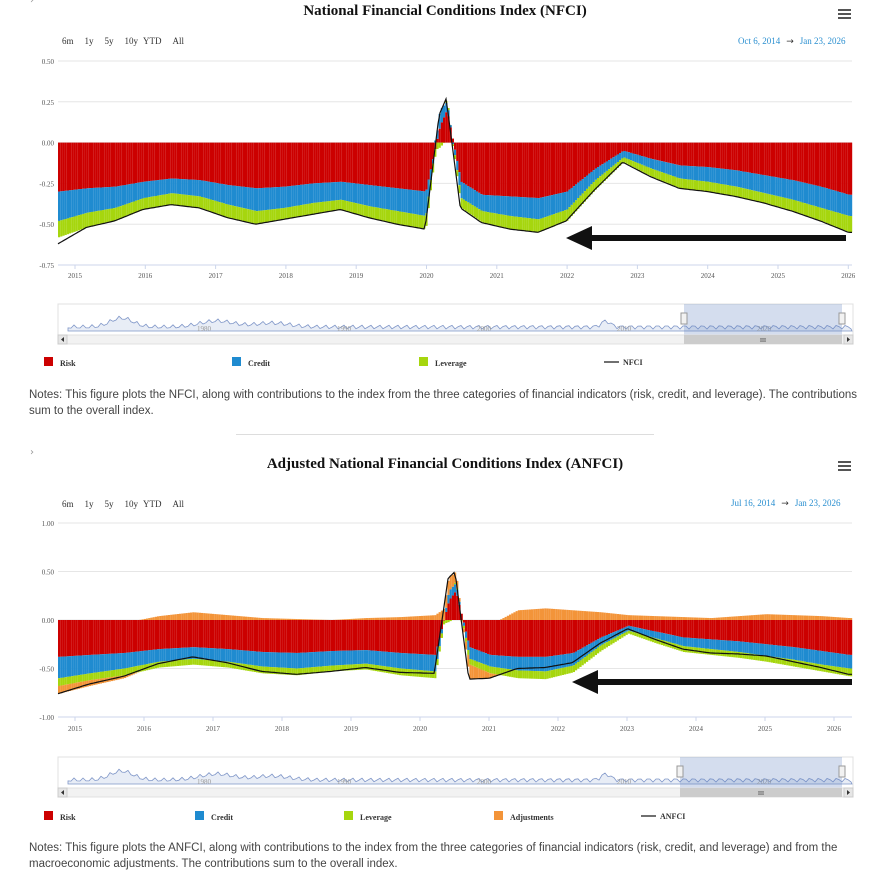 The height and width of the screenshot is (889, 890). I want to click on x-tick-label: 2019, so click(356, 276).